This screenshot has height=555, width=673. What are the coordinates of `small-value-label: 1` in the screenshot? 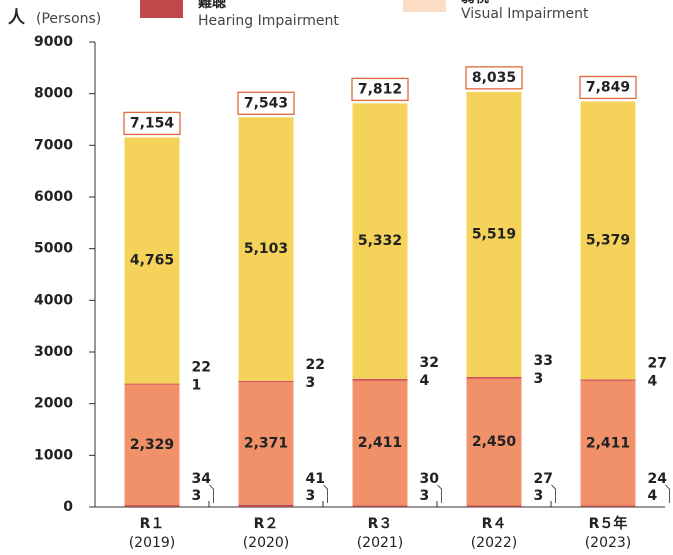 It's located at (197, 386).